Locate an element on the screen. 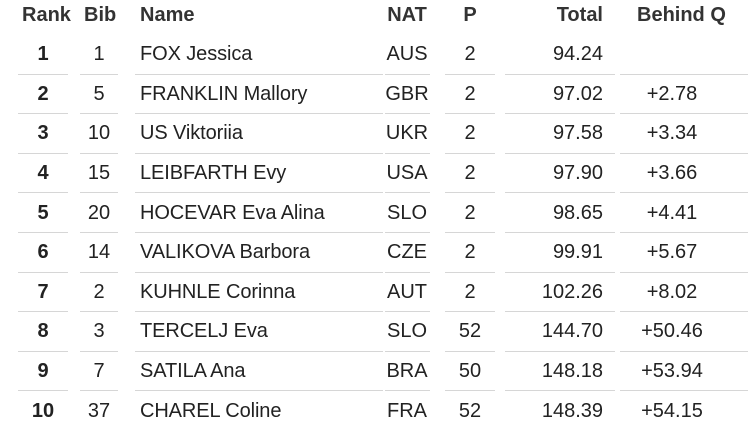 Image resolution: width=750 pixels, height=436 pixels. table-row: 2 5 FRANKLIN Mallory GBR 2 97.02 +2.78 is located at coordinates (375, 95).